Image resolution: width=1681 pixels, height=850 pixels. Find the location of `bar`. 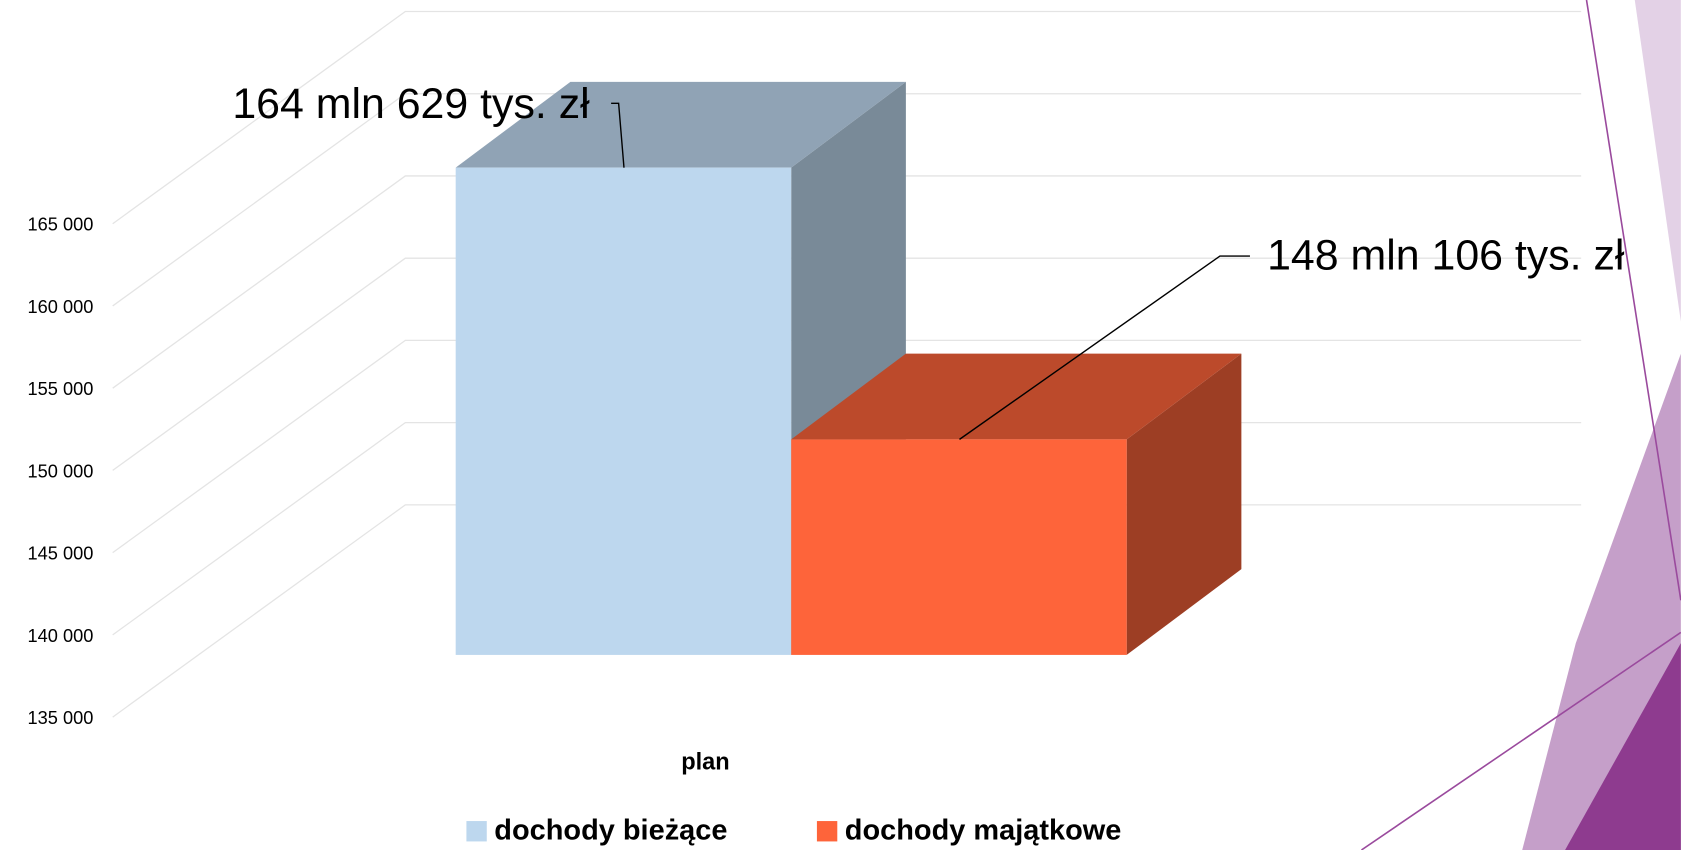

bar is located at coordinates (1016, 504).